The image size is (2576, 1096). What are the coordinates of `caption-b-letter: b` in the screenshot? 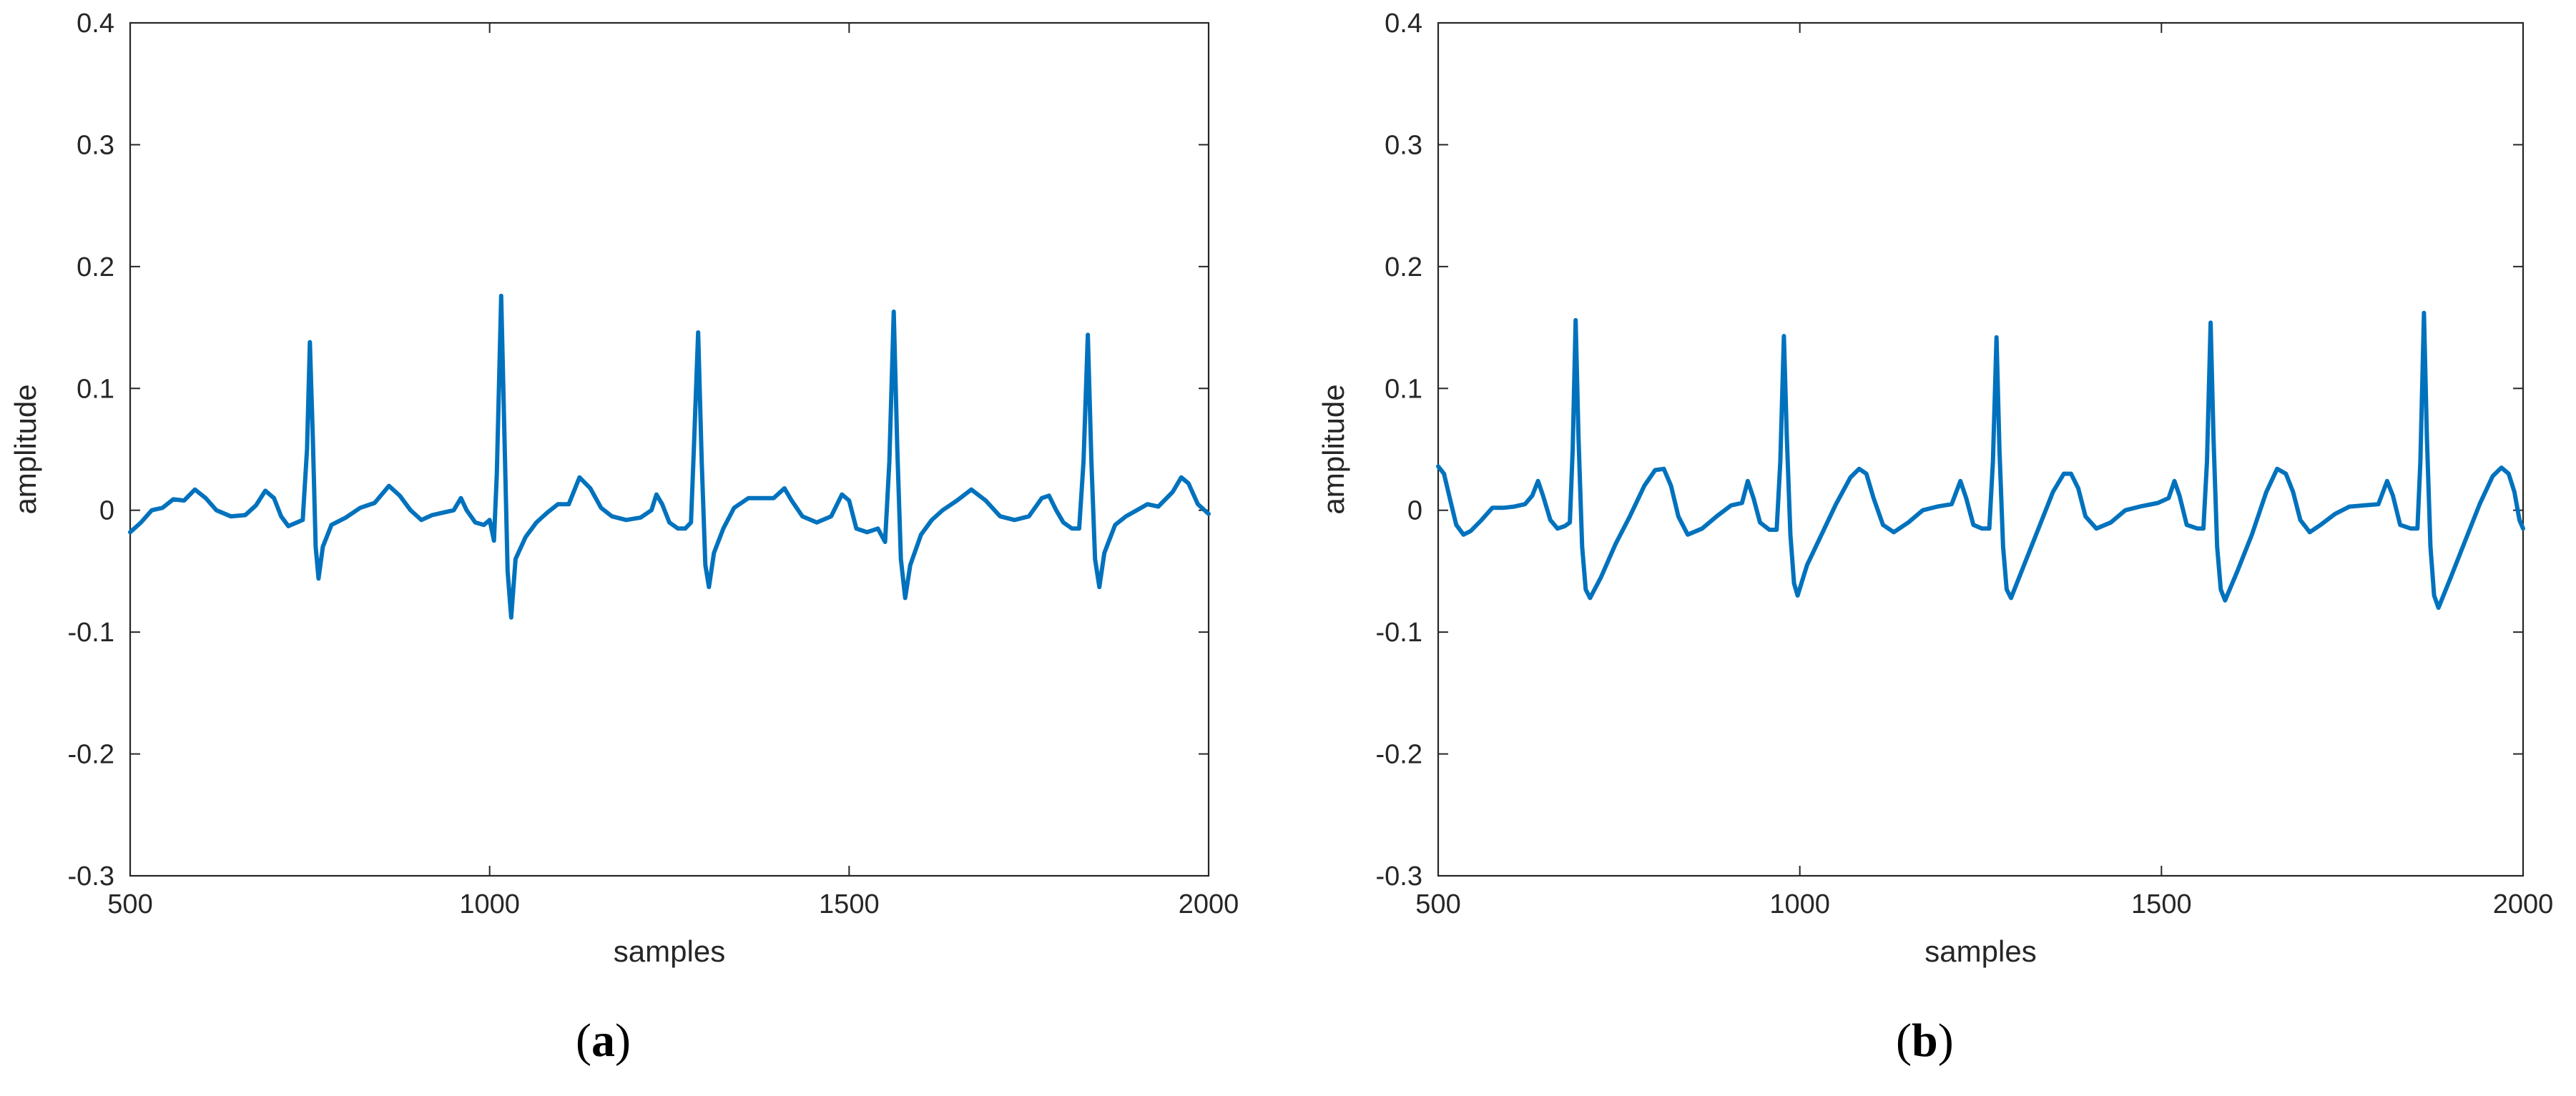 It's located at (1925, 1040).